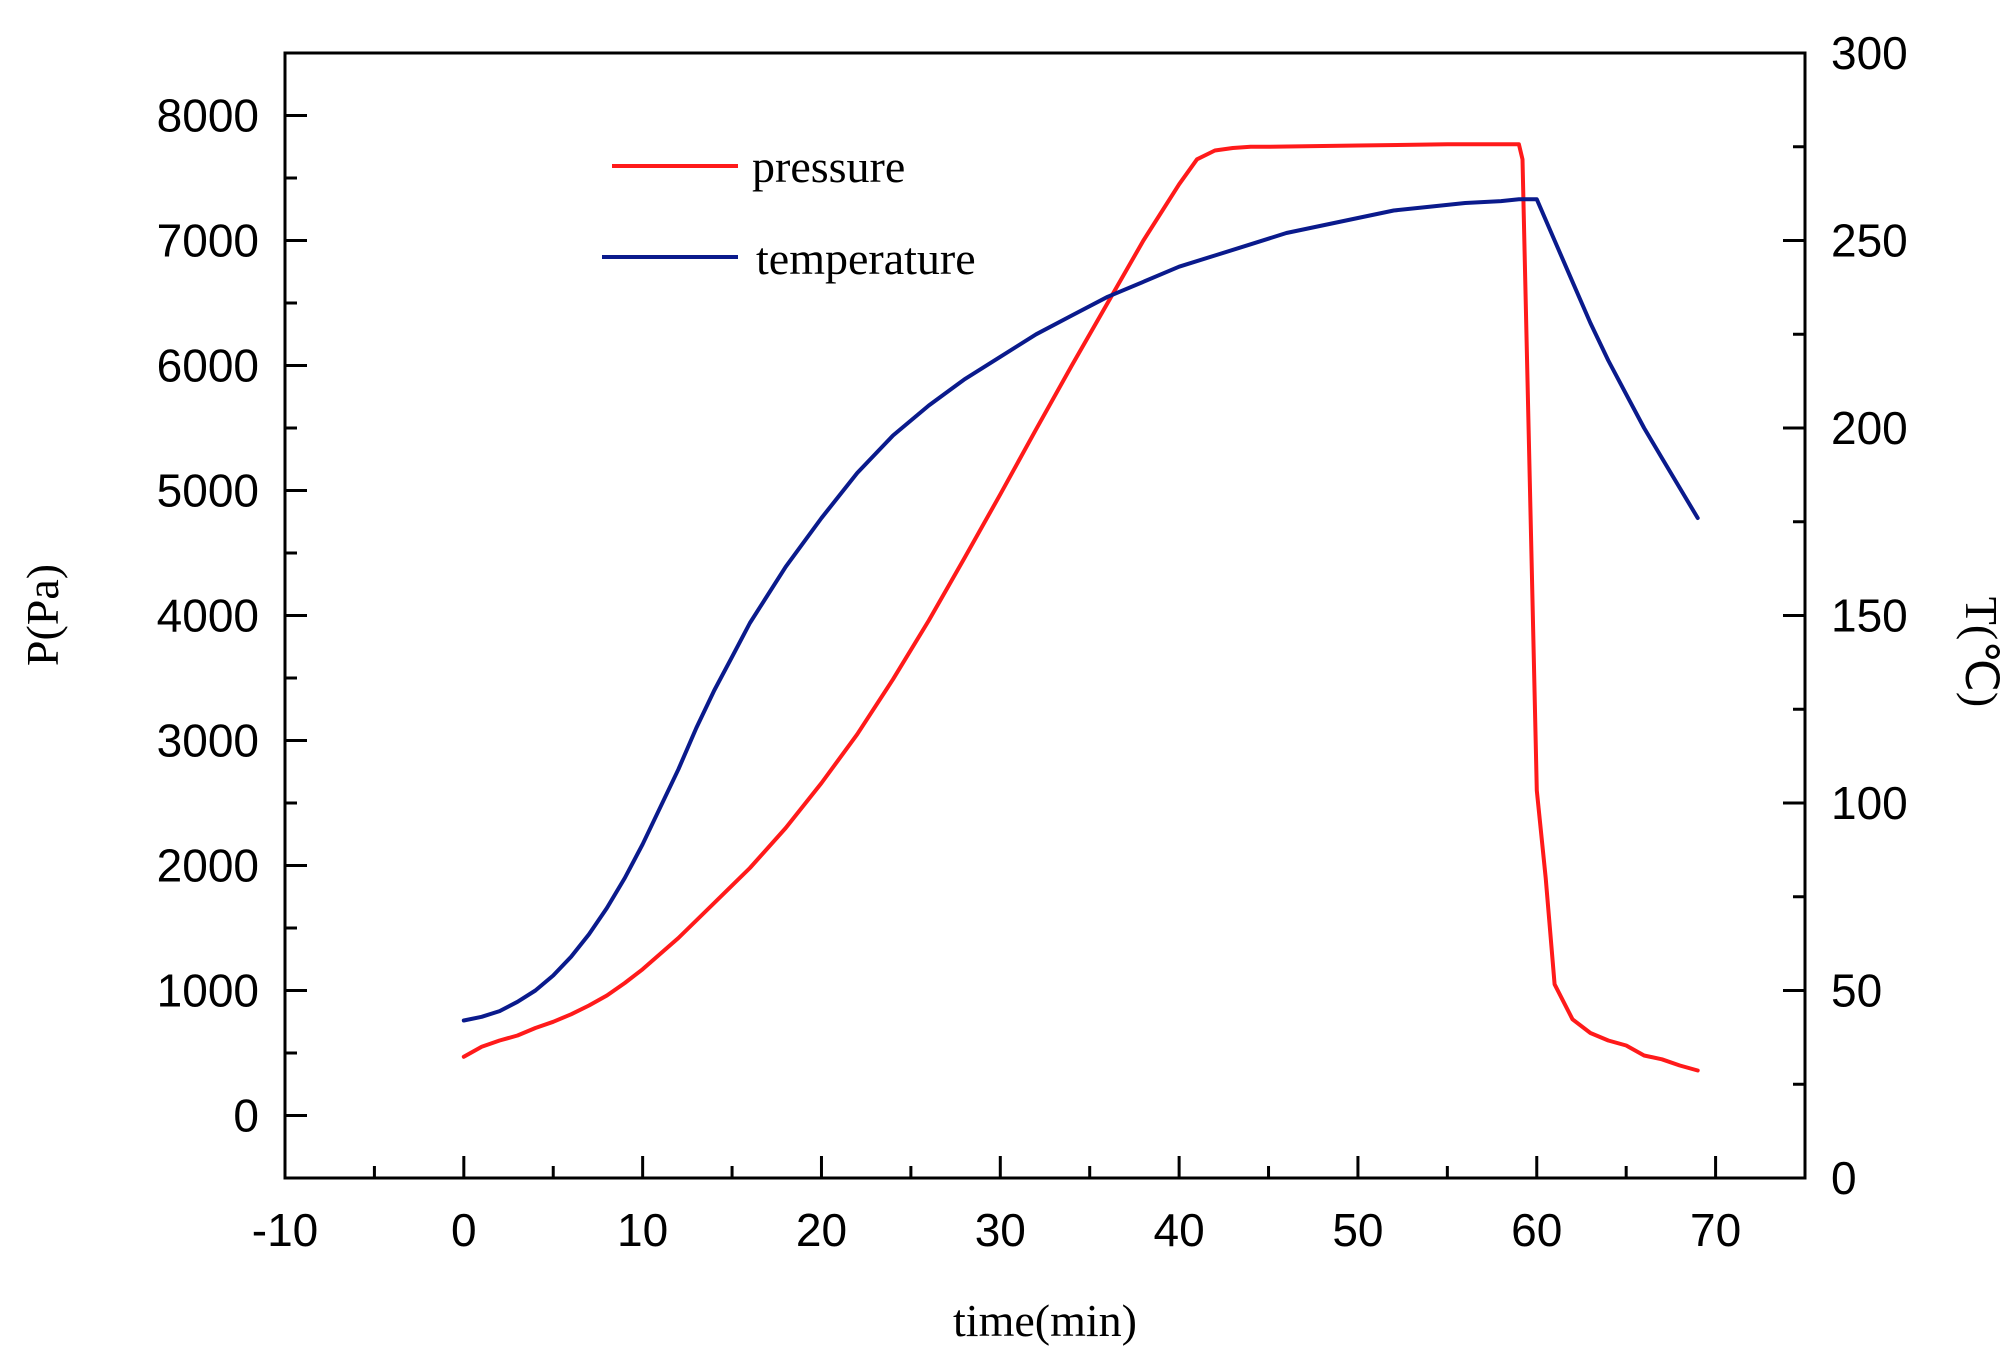  What do you see at coordinates (1045, 1320) in the screenshot?
I see `x-axis-title: time(min)` at bounding box center [1045, 1320].